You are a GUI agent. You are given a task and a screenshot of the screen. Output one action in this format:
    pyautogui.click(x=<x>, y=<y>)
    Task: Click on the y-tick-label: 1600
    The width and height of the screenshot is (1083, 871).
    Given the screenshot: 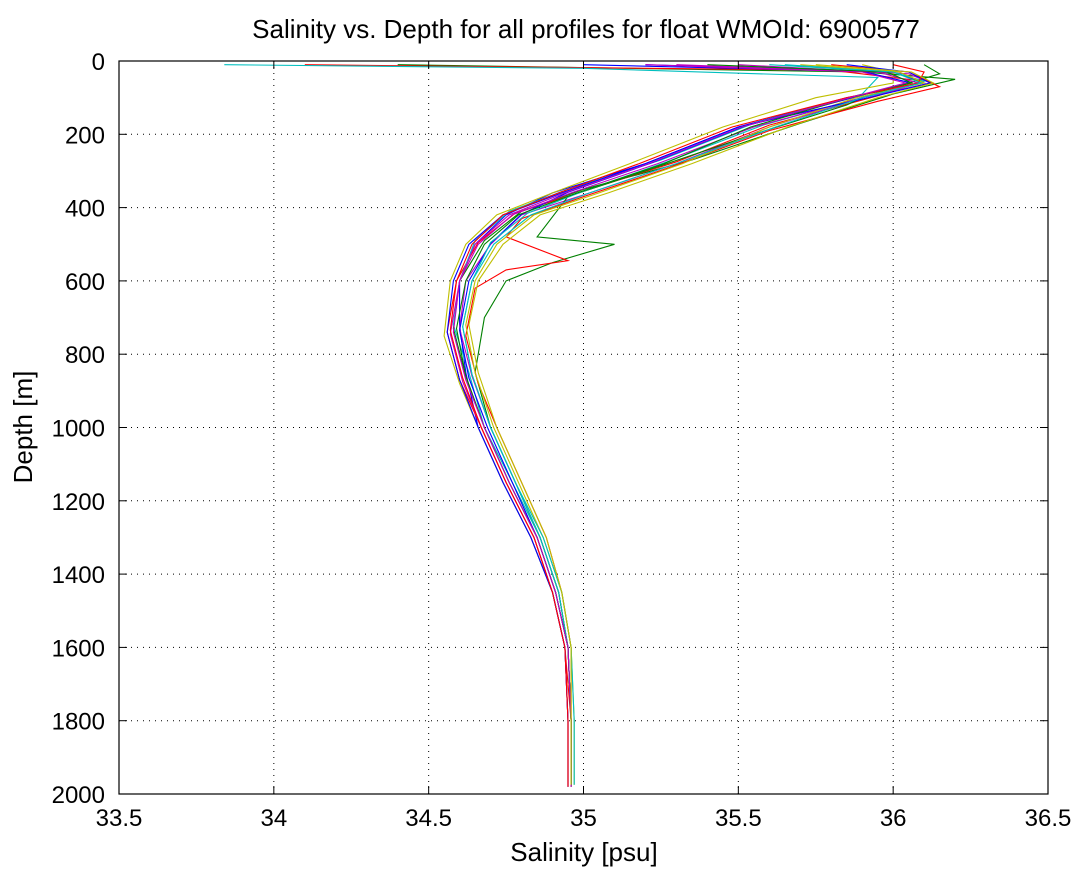 What is the action you would take?
    pyautogui.click(x=78, y=648)
    